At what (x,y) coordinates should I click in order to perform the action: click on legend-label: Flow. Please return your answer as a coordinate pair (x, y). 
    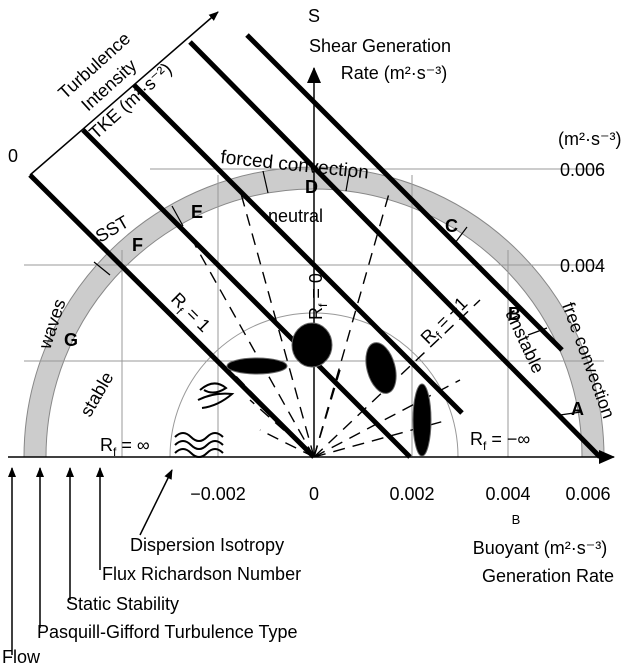
    Looking at the image, I should click on (21, 657).